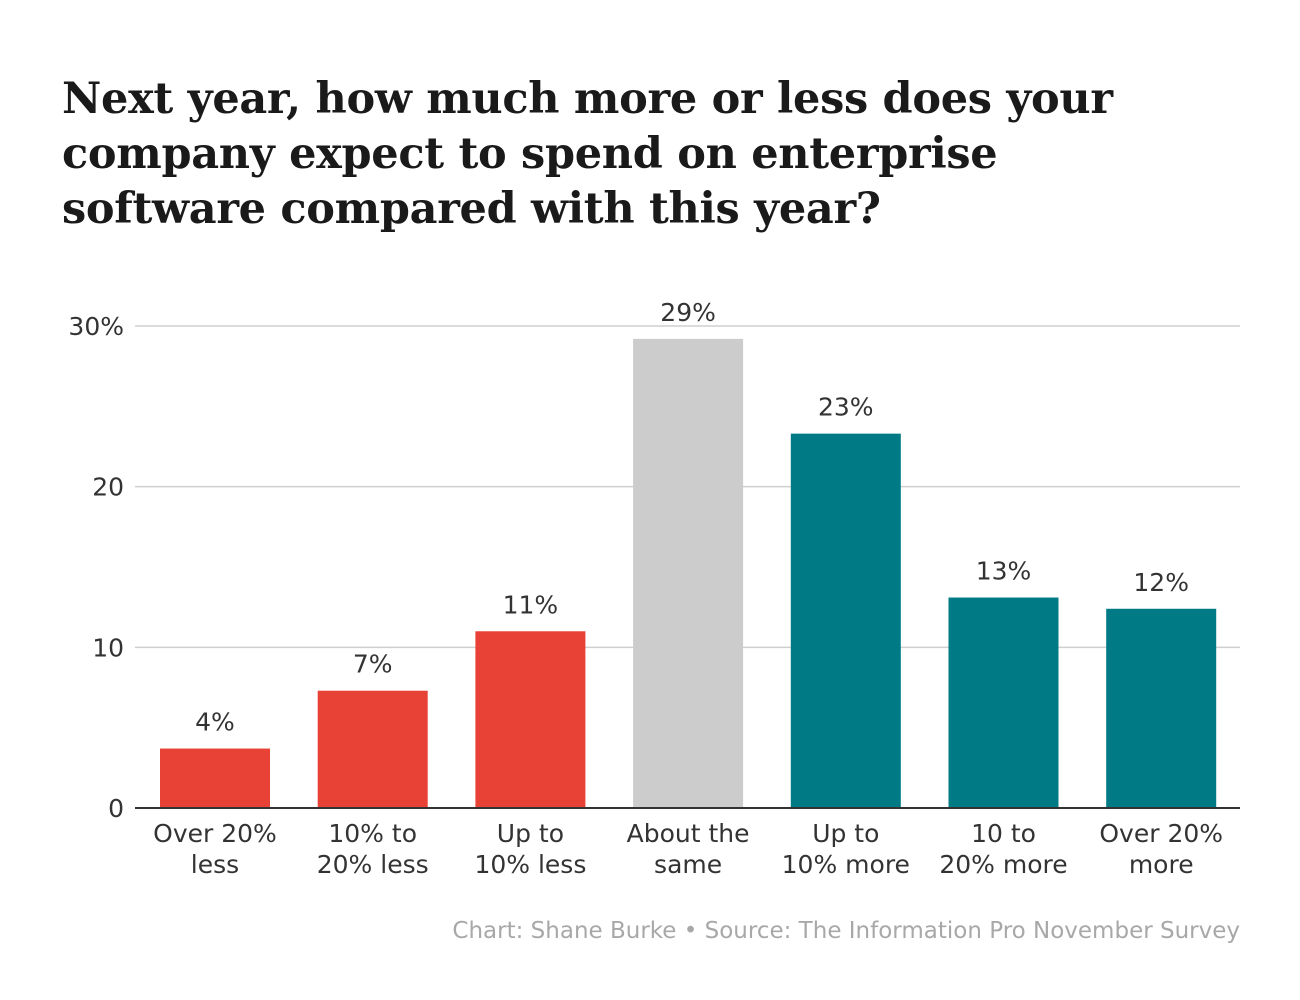 This screenshot has height=1000, width=1300. I want to click on data-label: 23%, so click(846, 407).